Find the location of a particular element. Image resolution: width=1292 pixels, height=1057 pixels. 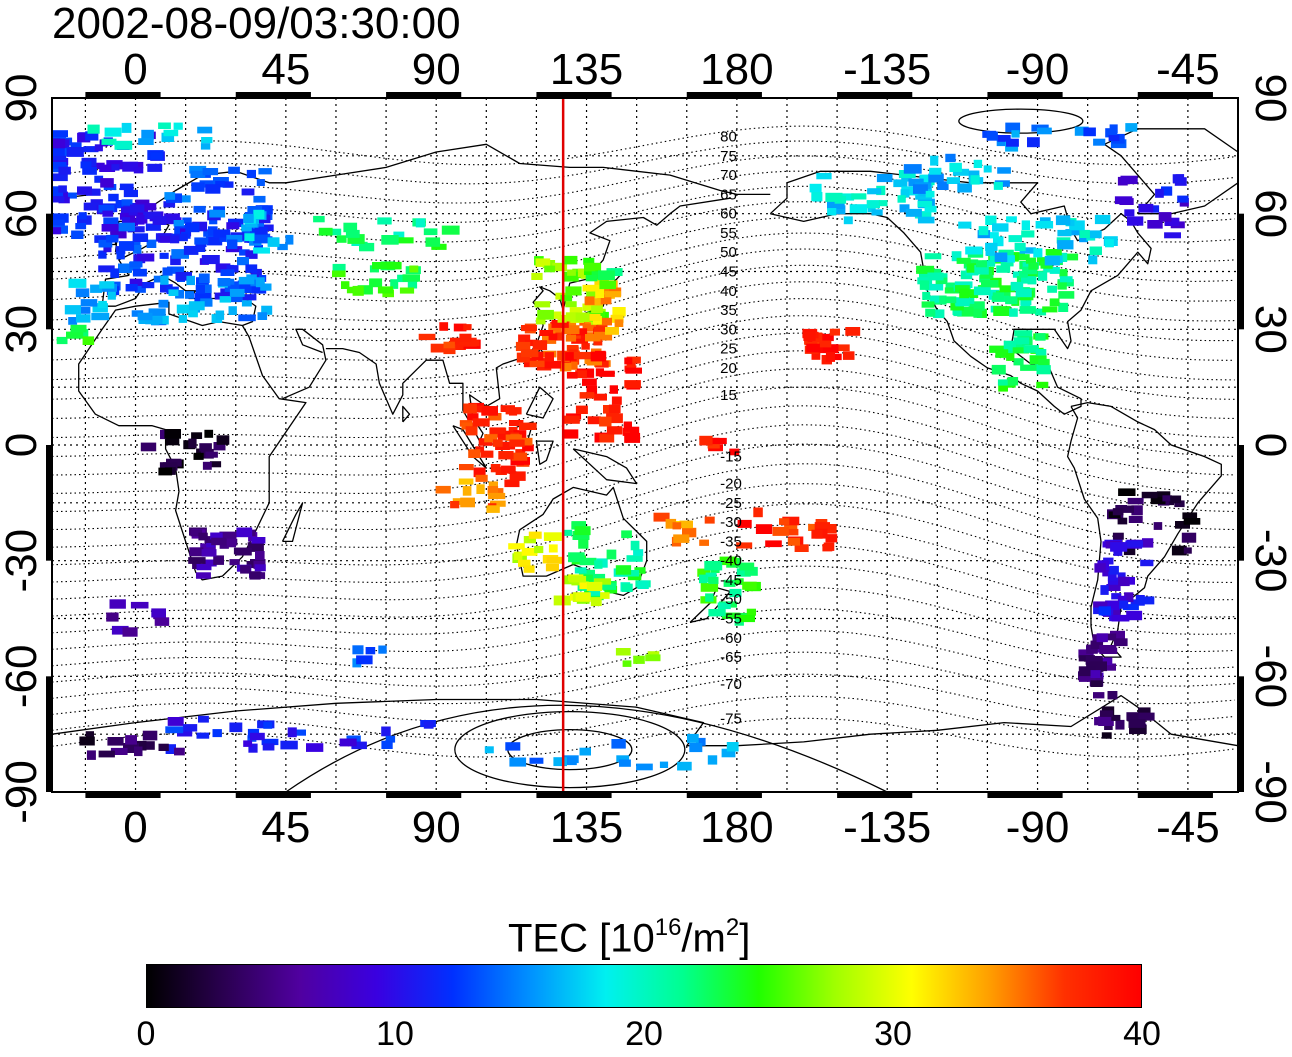

lon-label-top: 45 is located at coordinates (285, 69).